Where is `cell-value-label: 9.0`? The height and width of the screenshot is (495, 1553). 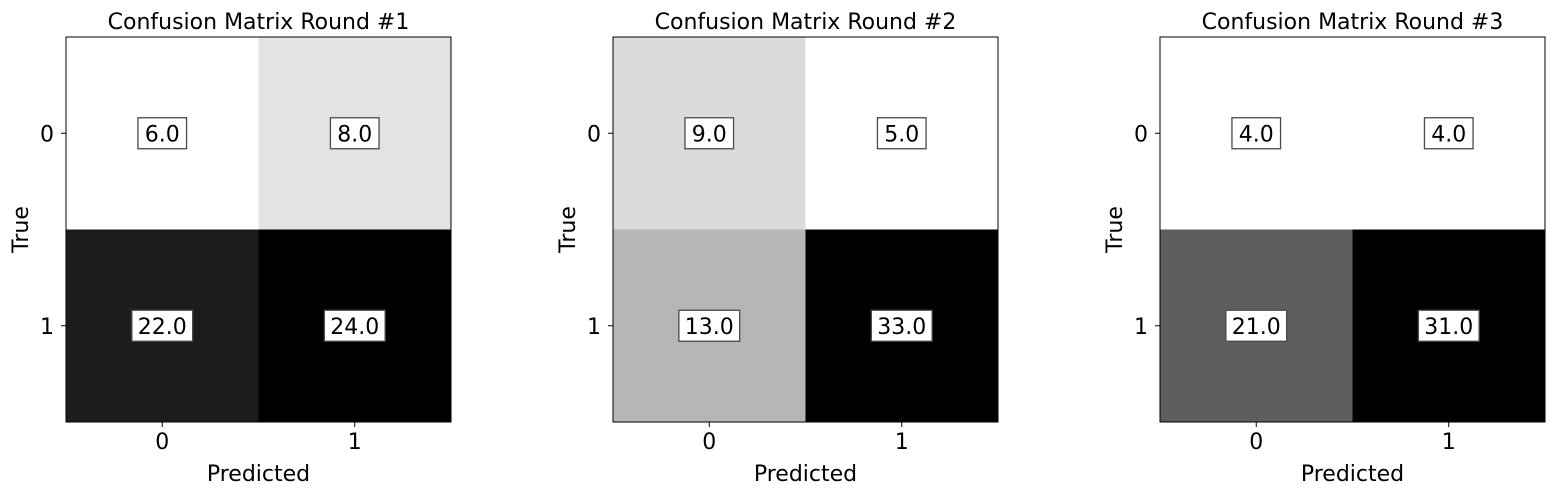 cell-value-label: 9.0 is located at coordinates (709, 134).